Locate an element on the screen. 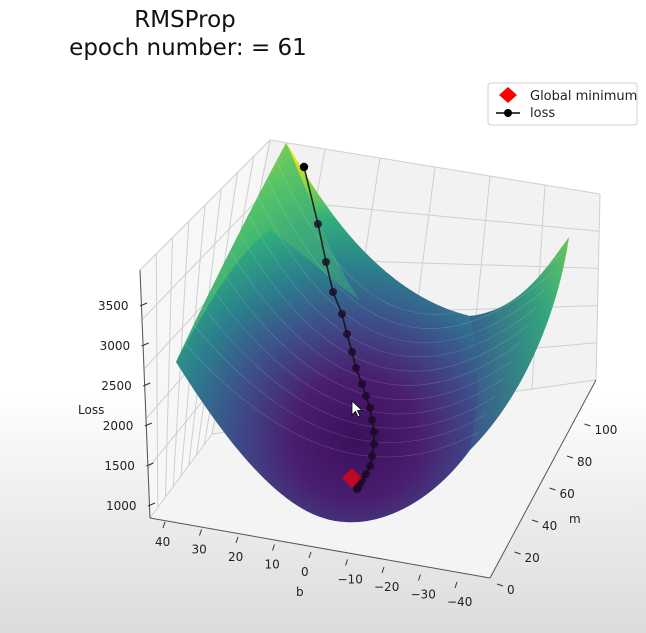  x-tick-label: −40 is located at coordinates (459, 602).